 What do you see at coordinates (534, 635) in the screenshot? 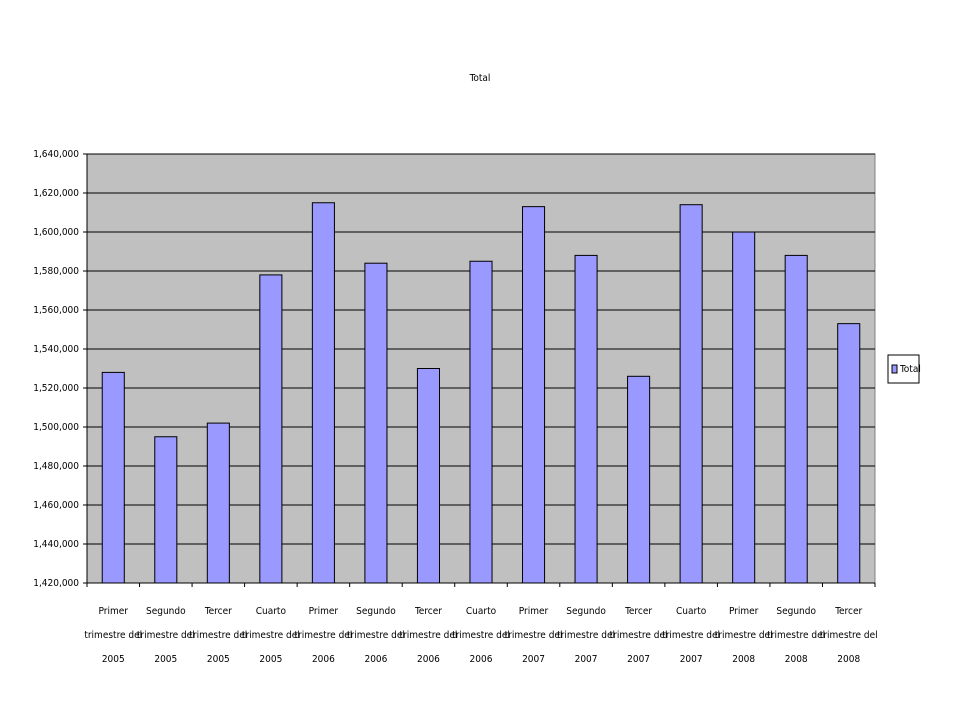
I see `x-tick-label: Primer trimestre del 2007` at bounding box center [534, 635].